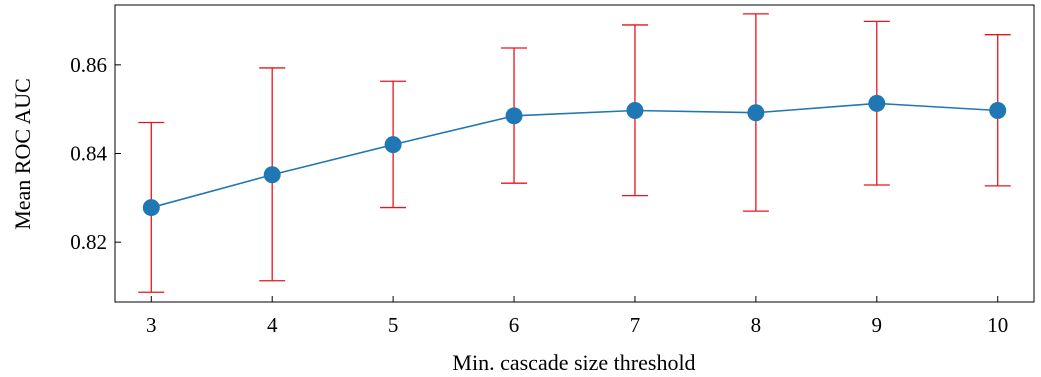  I want to click on y-tick-label: 0.86, so click(88, 65).